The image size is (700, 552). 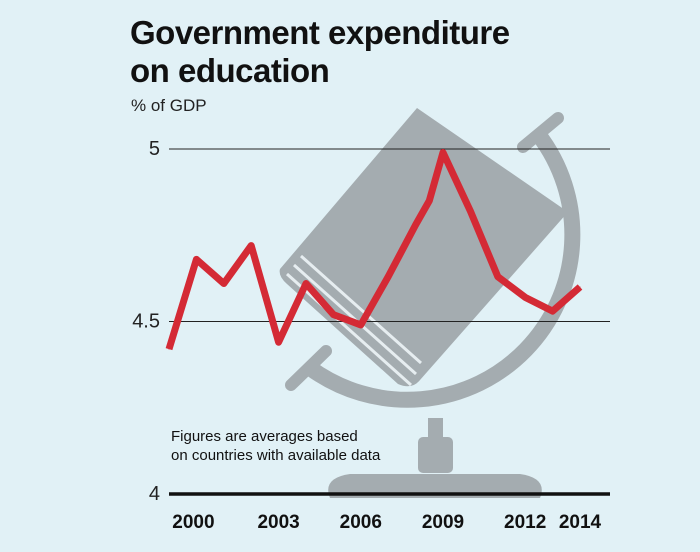 What do you see at coordinates (154, 149) in the screenshot?
I see `y-tick-label: 5` at bounding box center [154, 149].